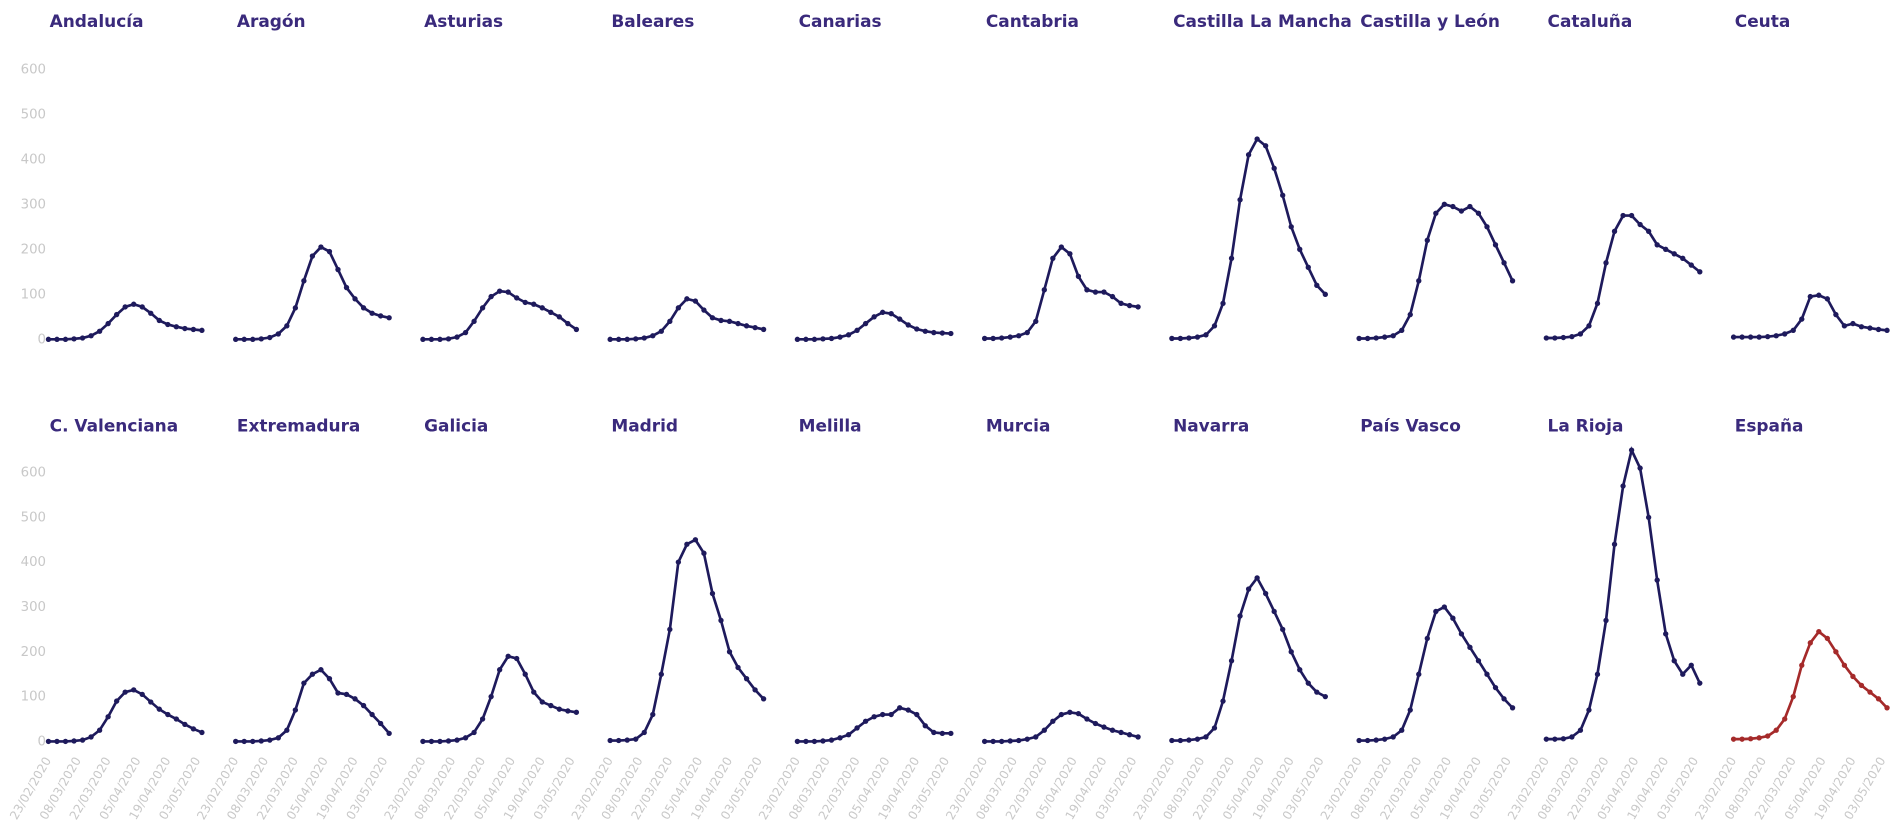 The image size is (1899, 824). What do you see at coordinates (1430, 21) in the screenshot?
I see `panel-title: Castilla y León` at bounding box center [1430, 21].